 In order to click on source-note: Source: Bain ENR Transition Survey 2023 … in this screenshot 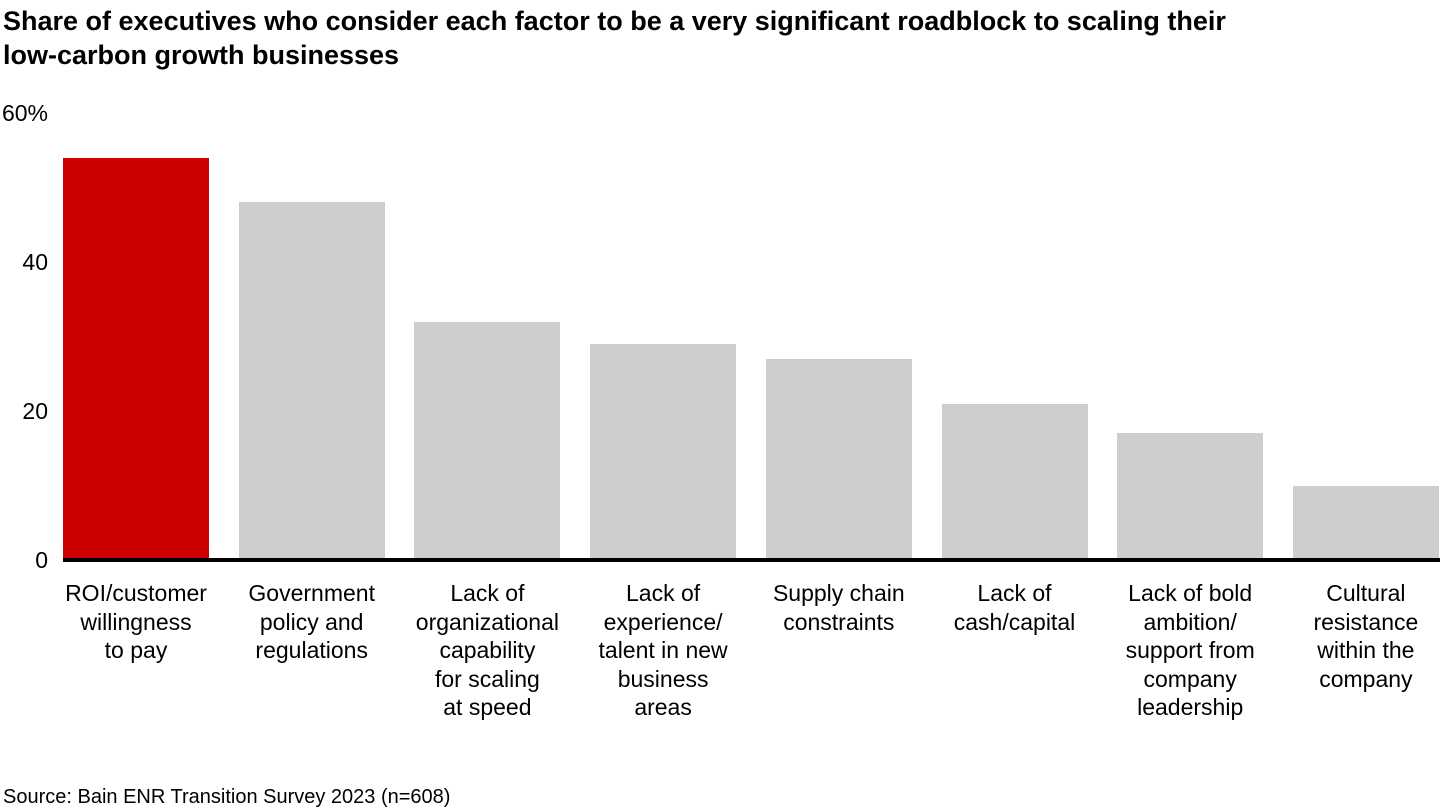, I will do `click(227, 797)`.